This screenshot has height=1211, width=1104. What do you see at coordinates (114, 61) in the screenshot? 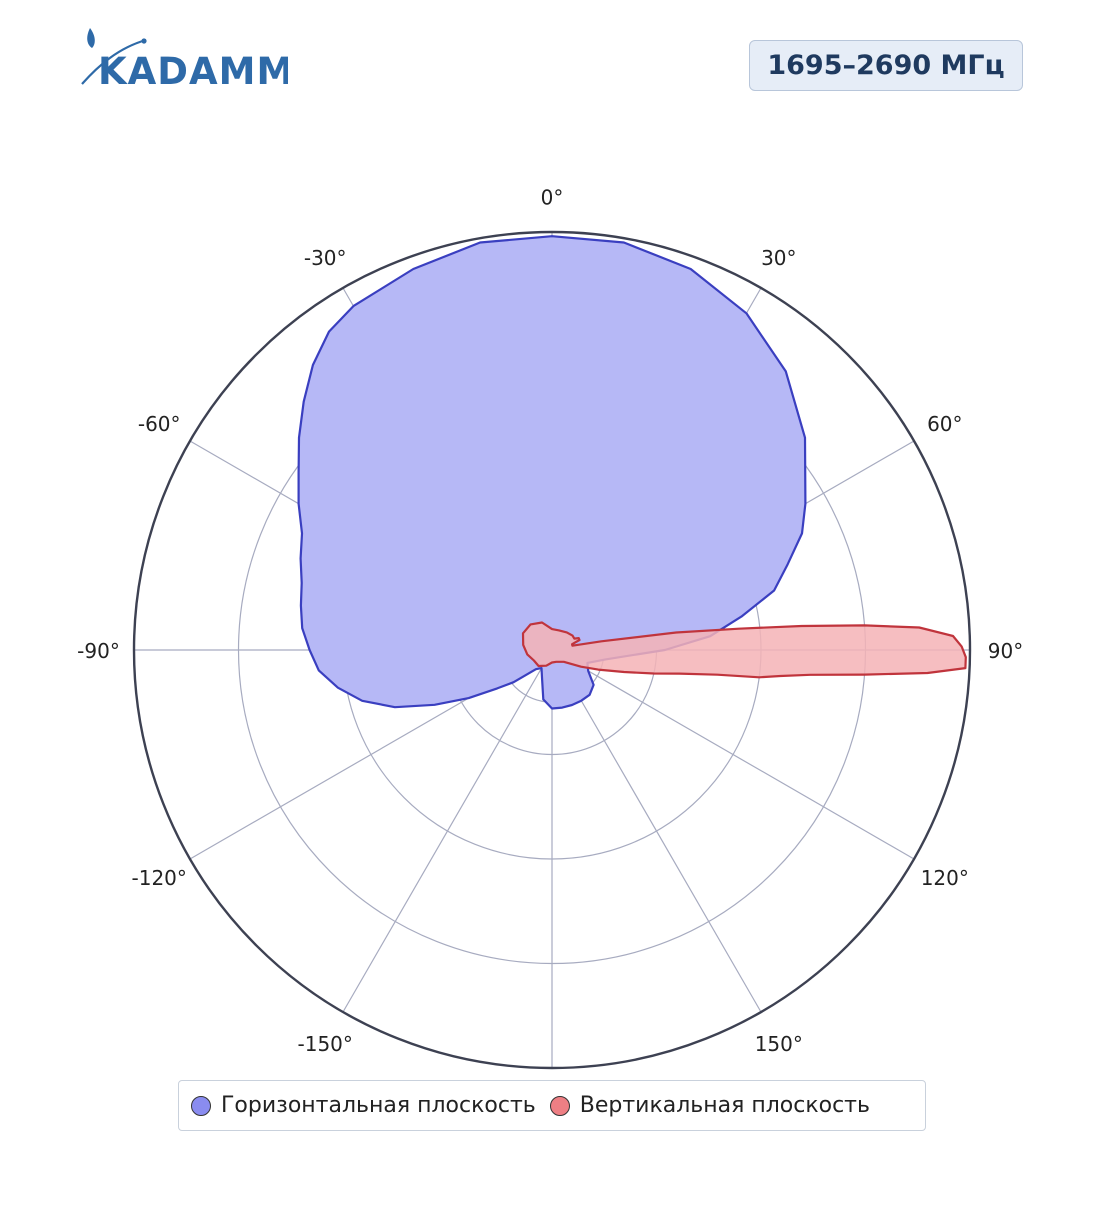
I see `logo-swoosh` at bounding box center [114, 61].